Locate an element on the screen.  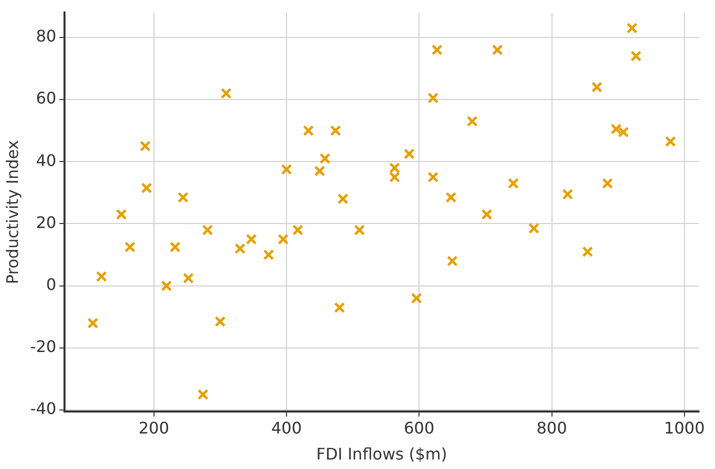
y-tick-label: 80 is located at coordinates (46, 36).